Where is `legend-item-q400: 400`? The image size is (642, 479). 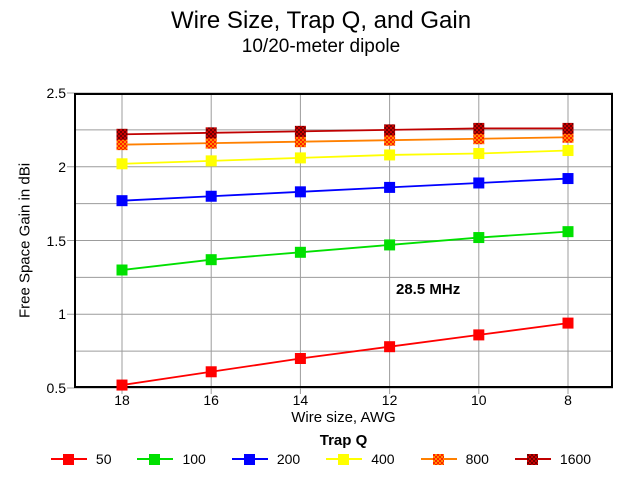 legend-item-q400: 400 is located at coordinates (360, 459).